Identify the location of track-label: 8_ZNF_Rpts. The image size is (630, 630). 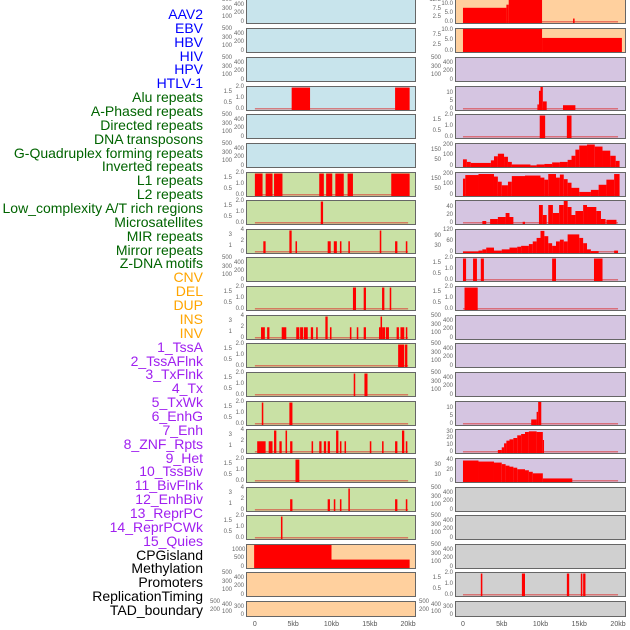
(163, 443).